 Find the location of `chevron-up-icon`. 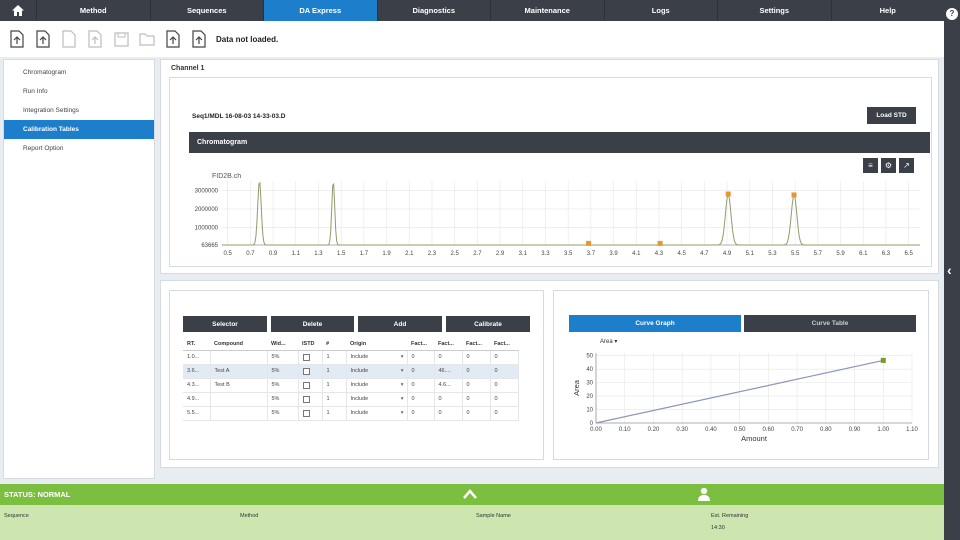

chevron-up-icon is located at coordinates (470, 494).